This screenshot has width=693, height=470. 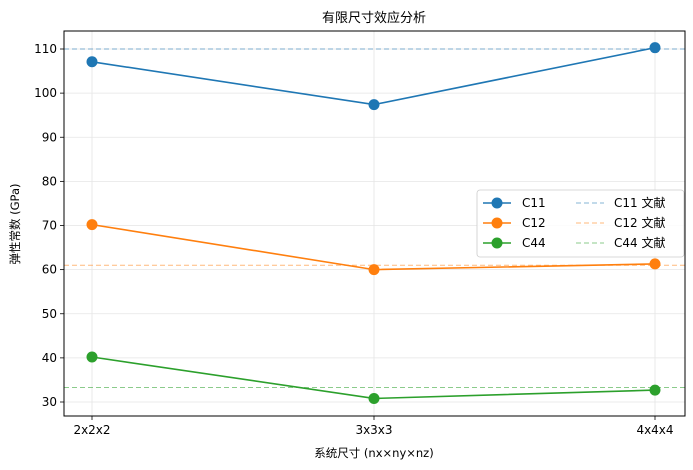 I want to click on legend-label: C12, so click(x=534, y=223).